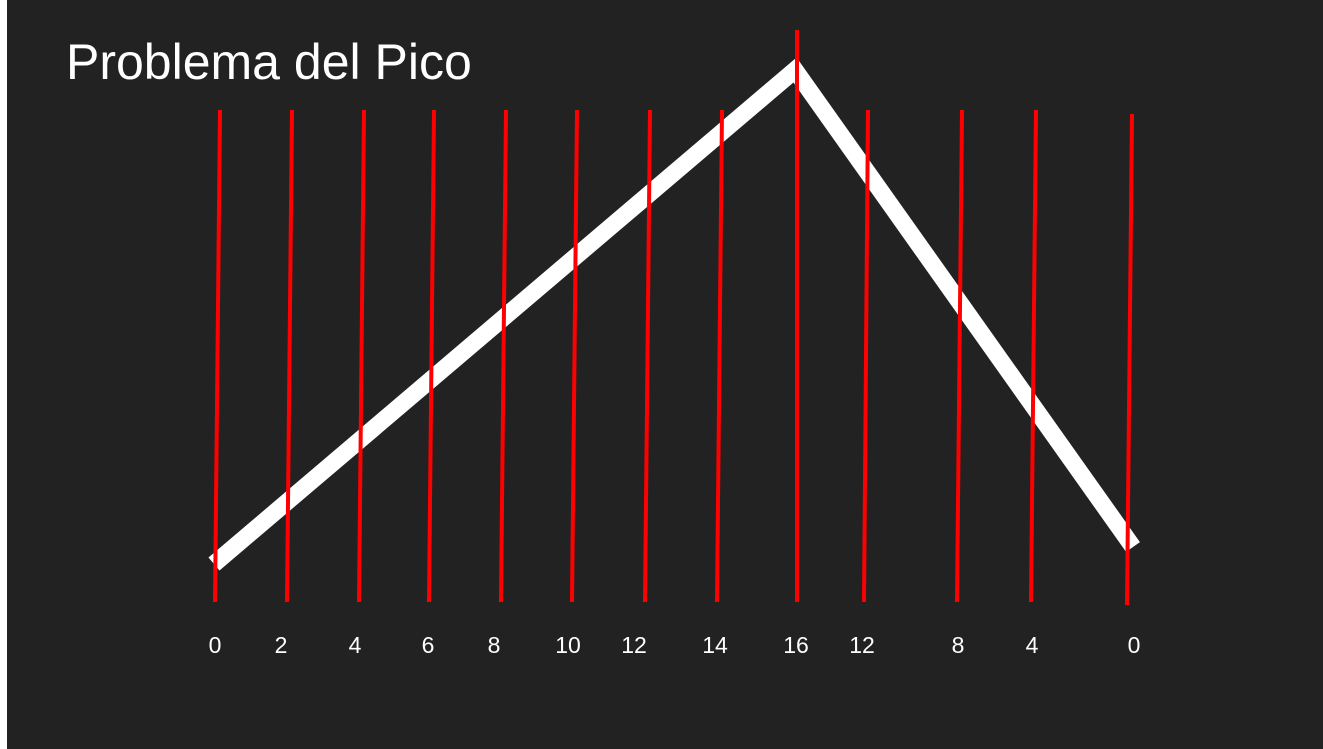 The image size is (1323, 749). What do you see at coordinates (269, 62) in the screenshot?
I see `slide-title: Problema del Pico` at bounding box center [269, 62].